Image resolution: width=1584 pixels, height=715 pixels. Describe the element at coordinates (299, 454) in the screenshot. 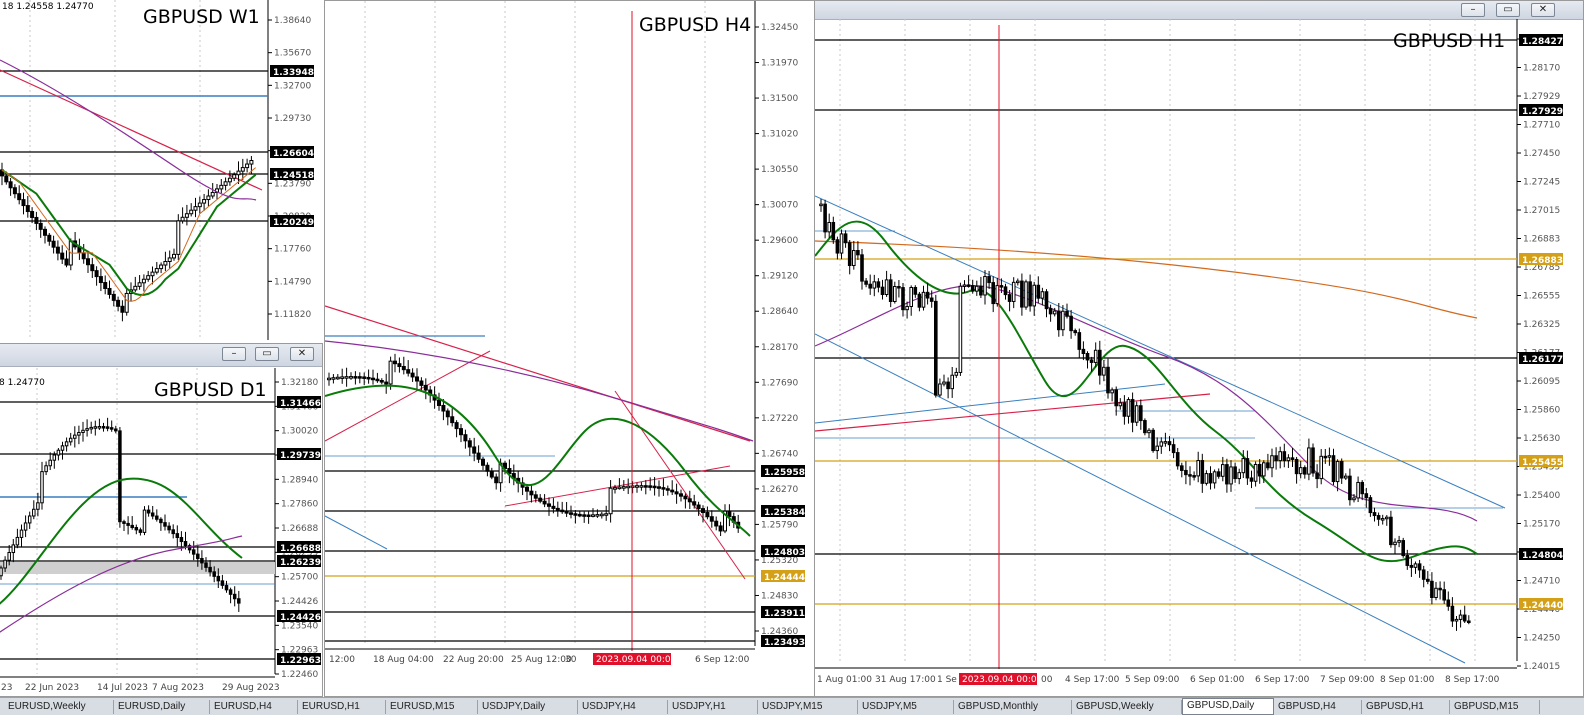

I see `level-d1-2-box` at that location.